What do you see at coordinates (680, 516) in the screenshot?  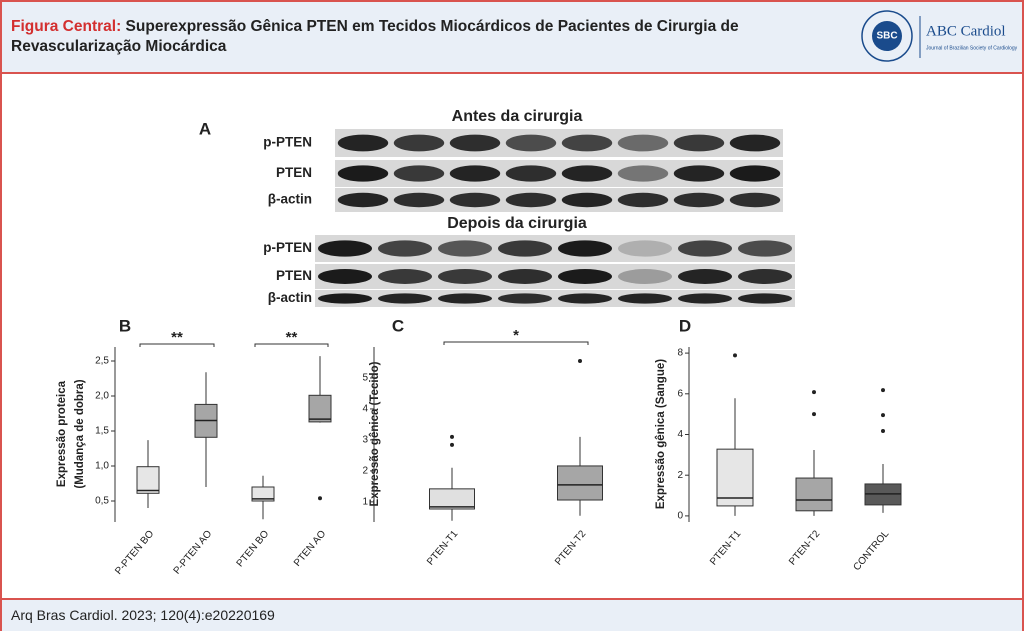 I see `y-tick-label: 0` at bounding box center [680, 516].